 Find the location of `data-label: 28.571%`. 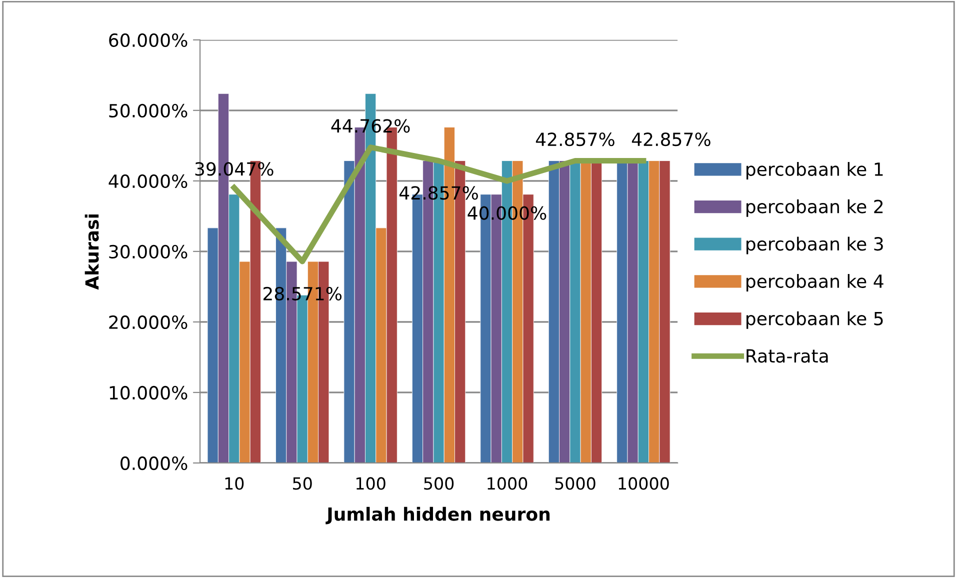

data-label: 28.571% is located at coordinates (303, 293).